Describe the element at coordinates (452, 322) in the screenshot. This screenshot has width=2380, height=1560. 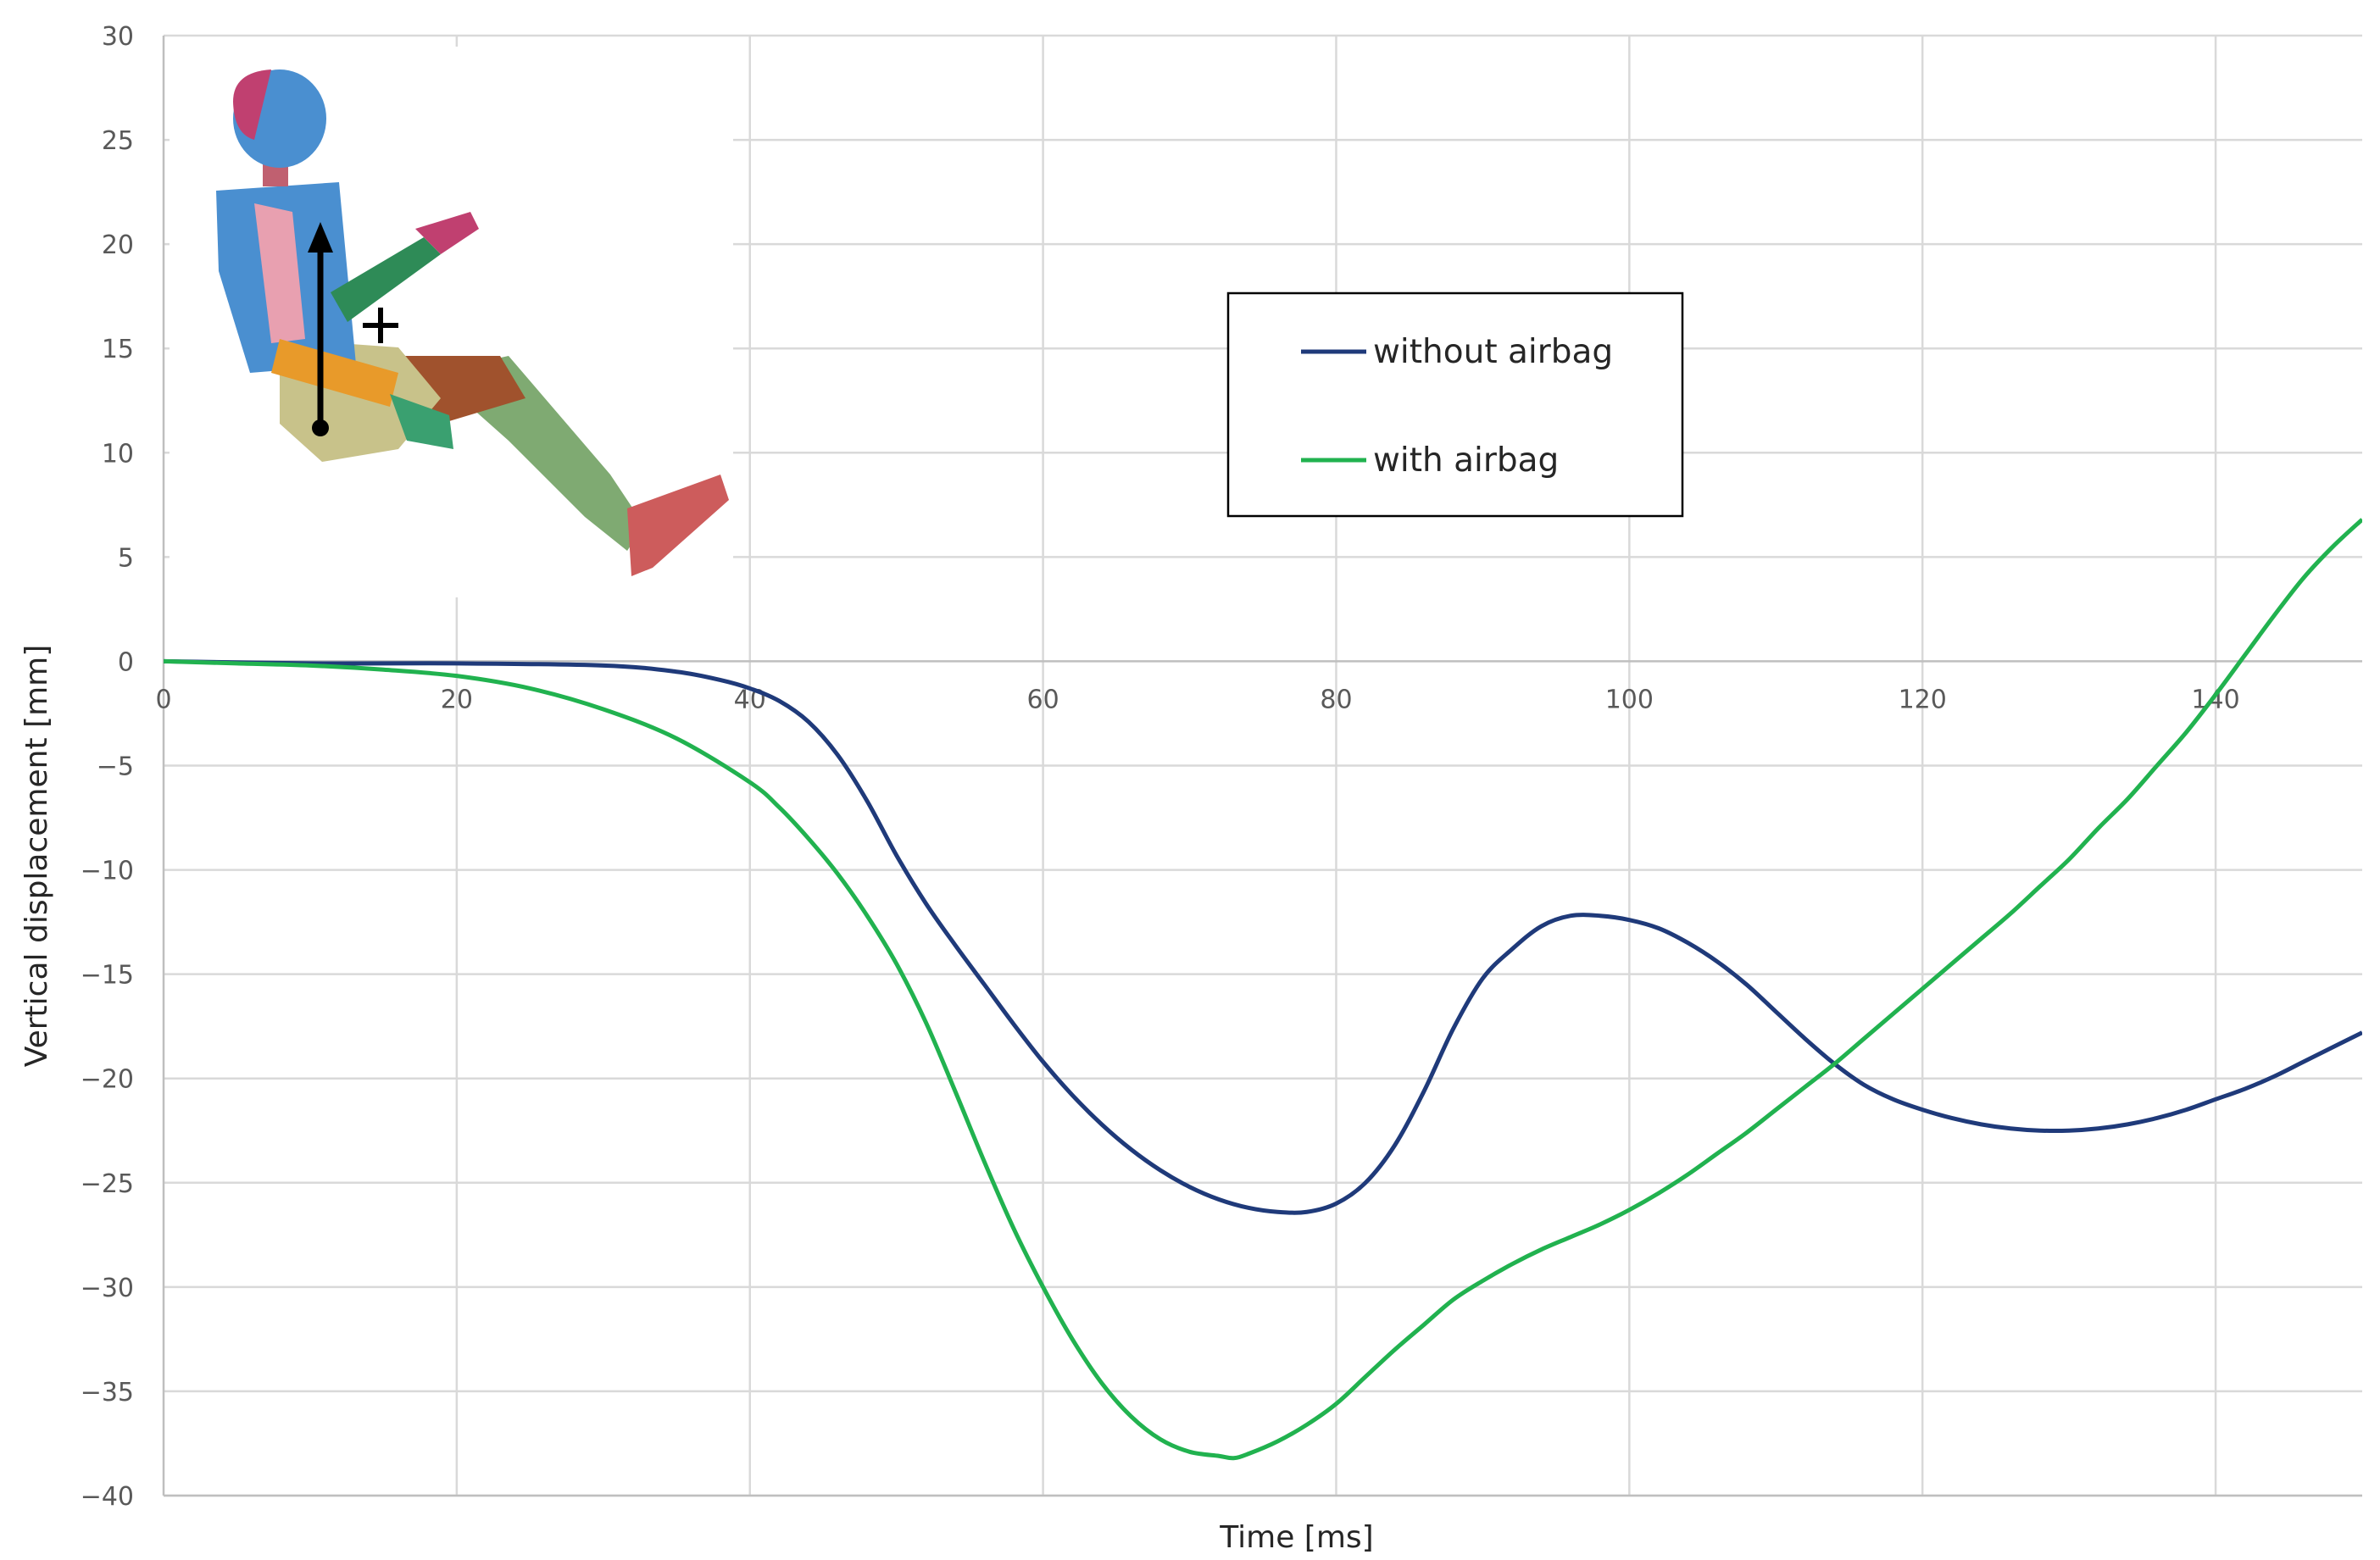
I see `crash-test-dummy-icon` at that location.